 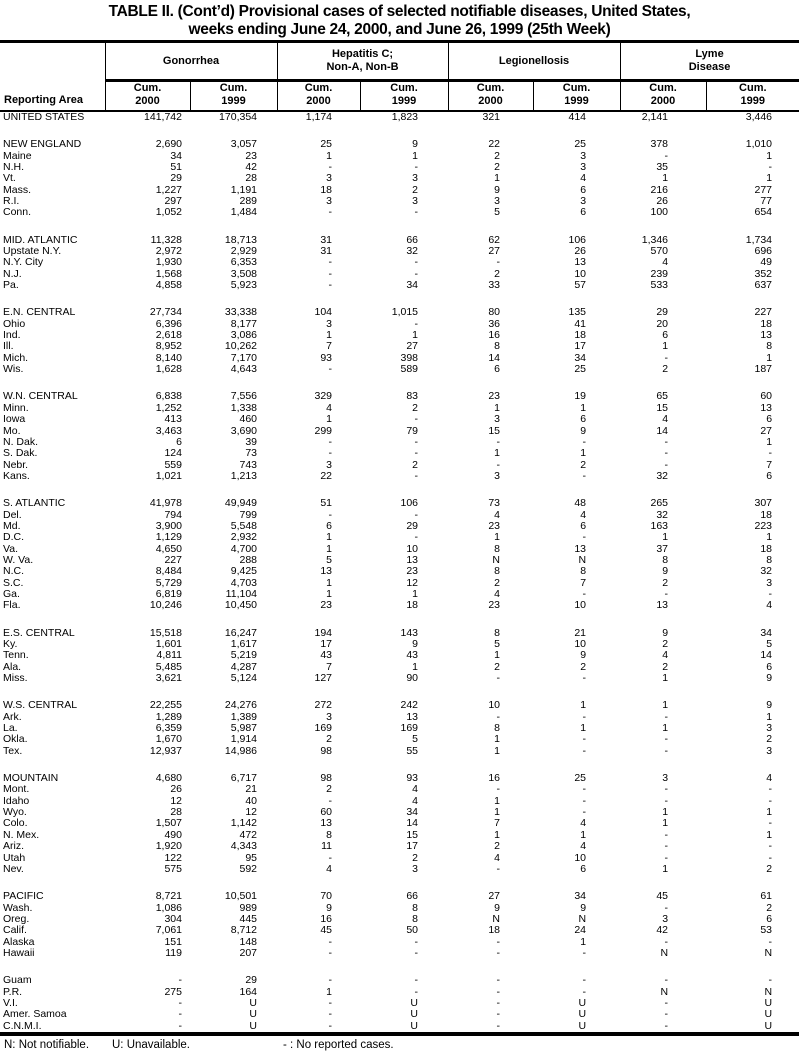 What do you see at coordinates (576, 95) in the screenshot?
I see `subheader-legionellosis-cum-1999: Cum. 1999` at bounding box center [576, 95].